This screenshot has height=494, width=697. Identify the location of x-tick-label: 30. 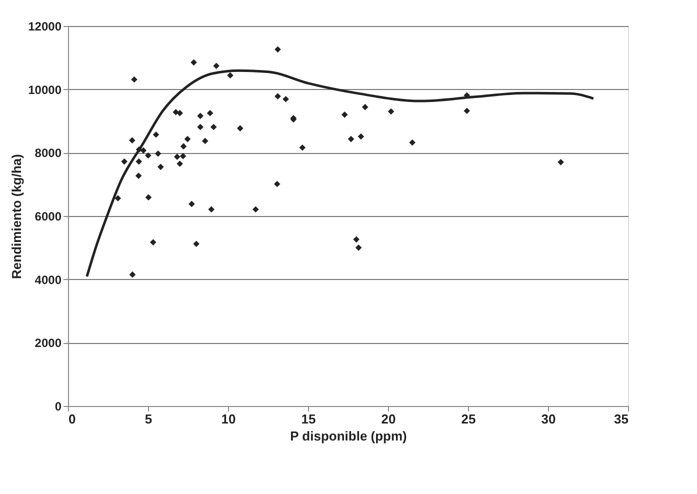
(548, 419).